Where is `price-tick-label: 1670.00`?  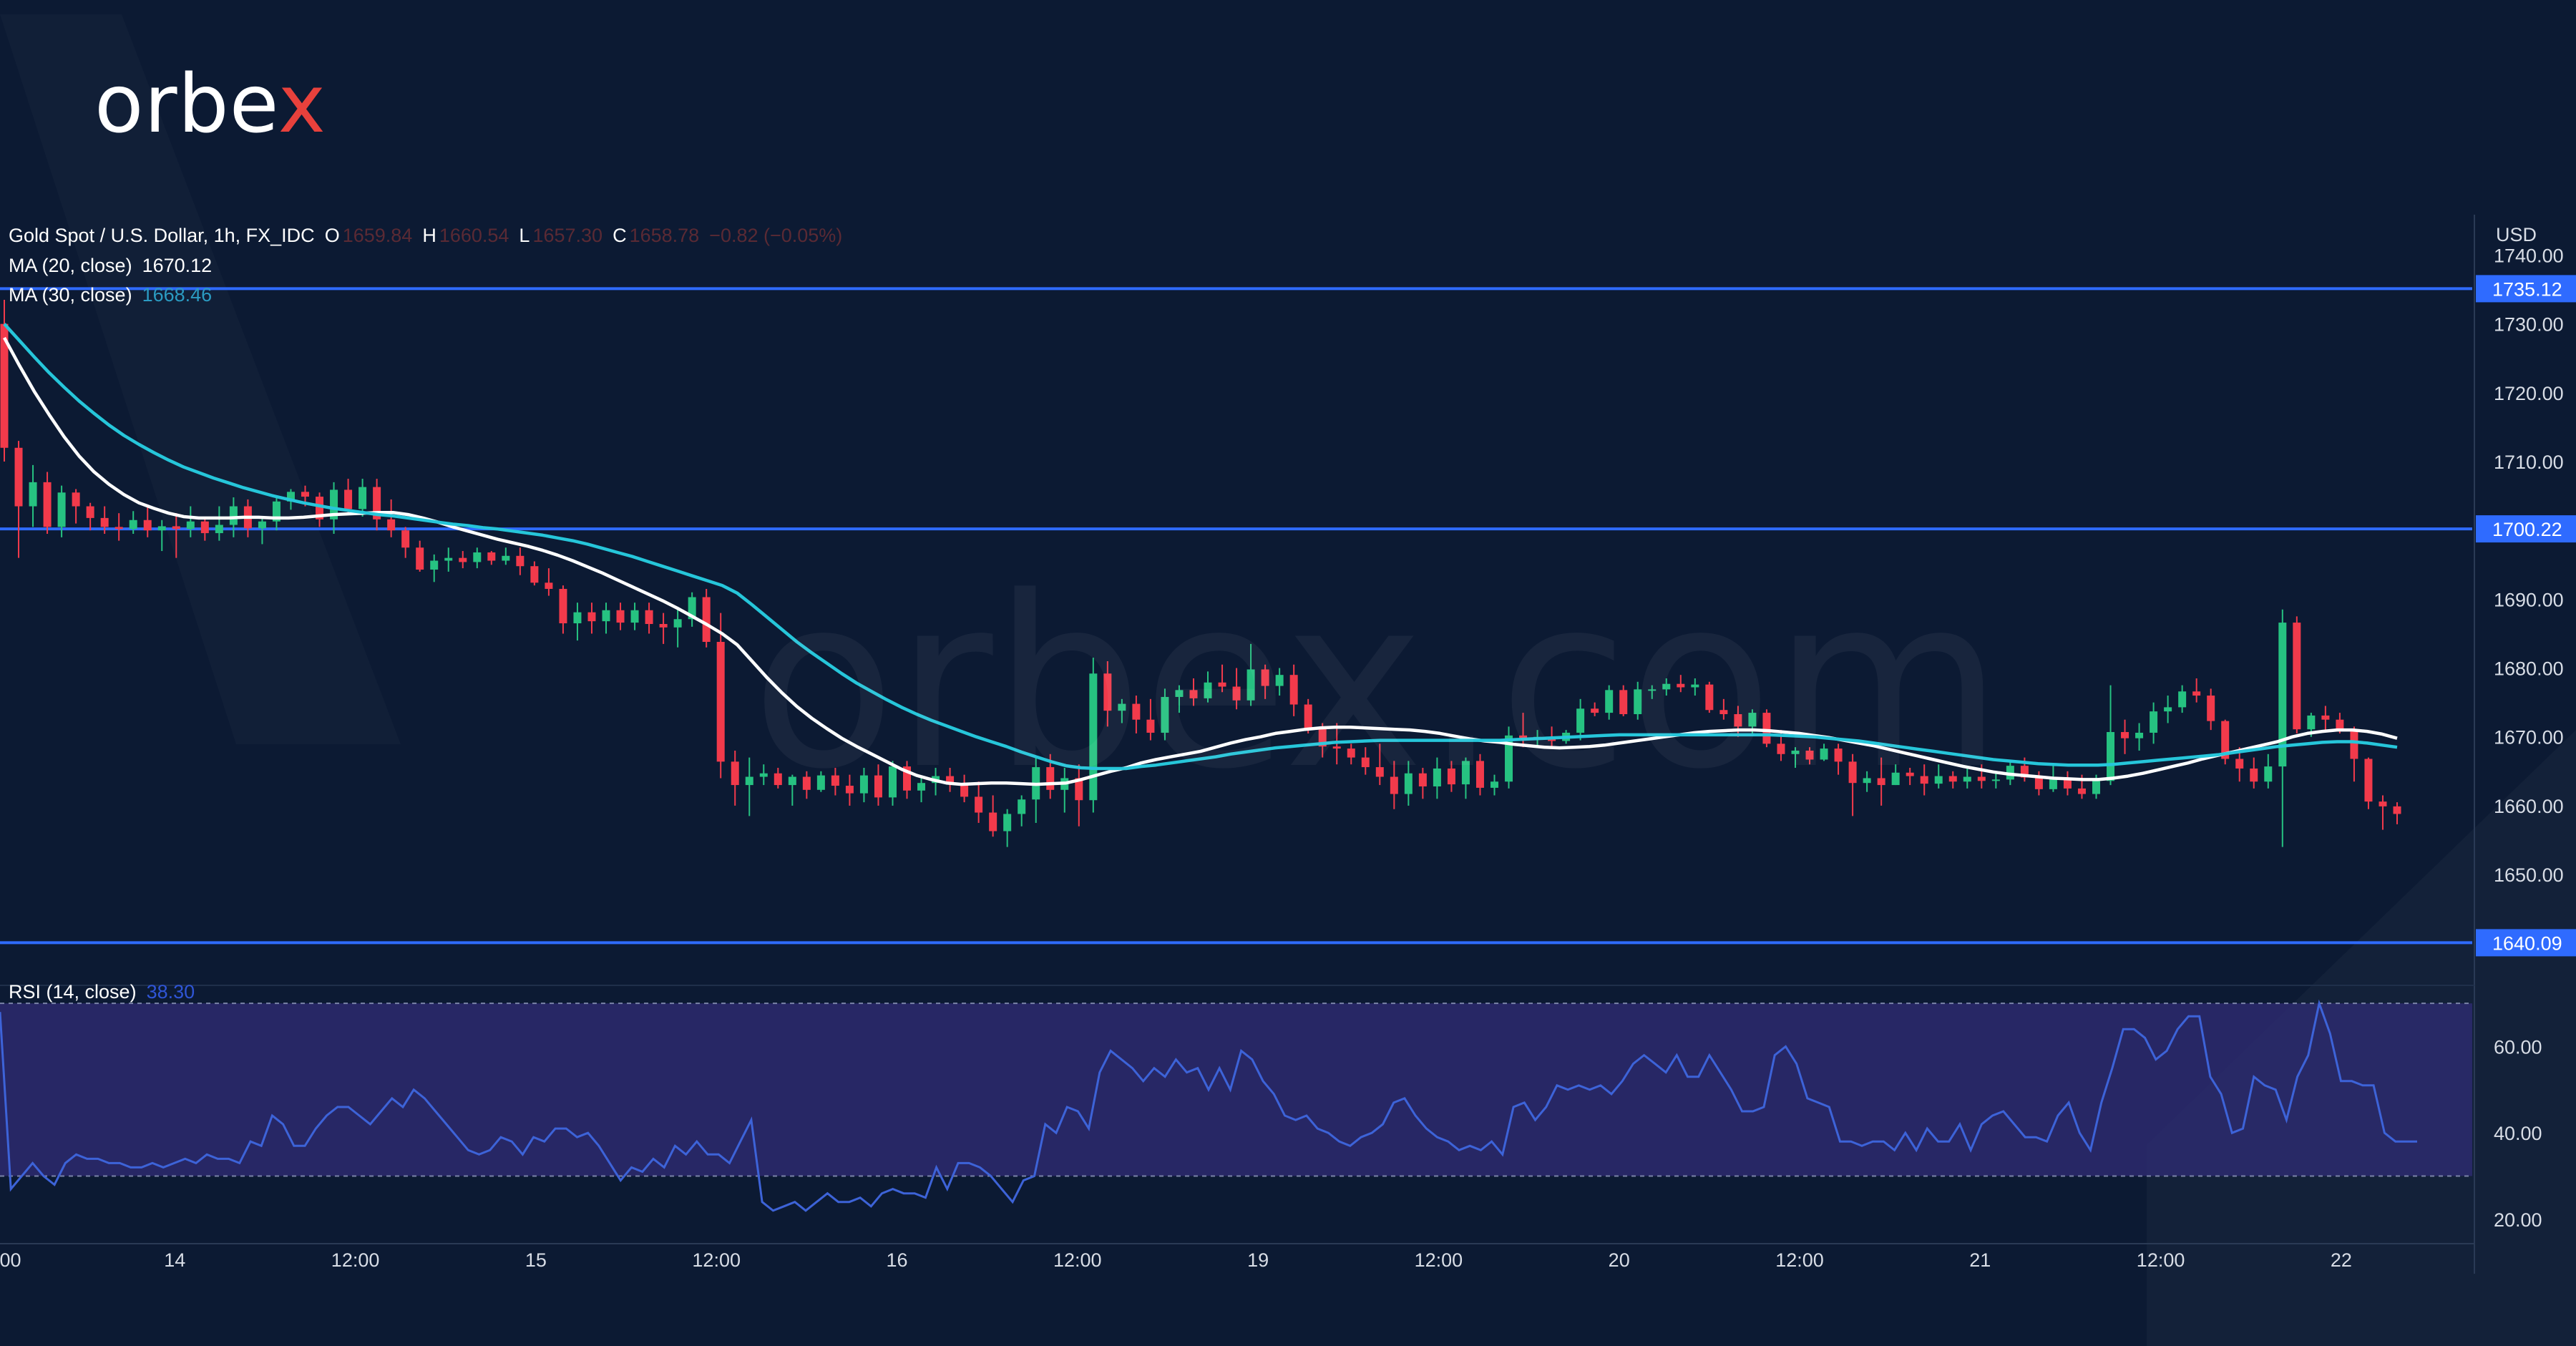 price-tick-label: 1670.00 is located at coordinates (2529, 737).